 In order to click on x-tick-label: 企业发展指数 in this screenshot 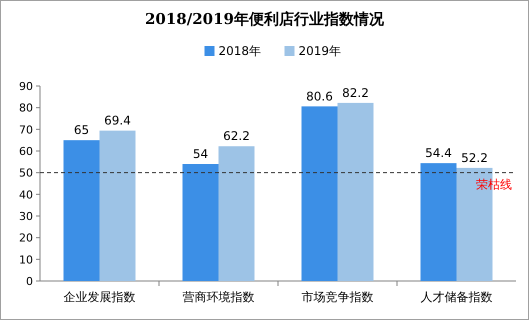, I will do `click(100, 297)`.